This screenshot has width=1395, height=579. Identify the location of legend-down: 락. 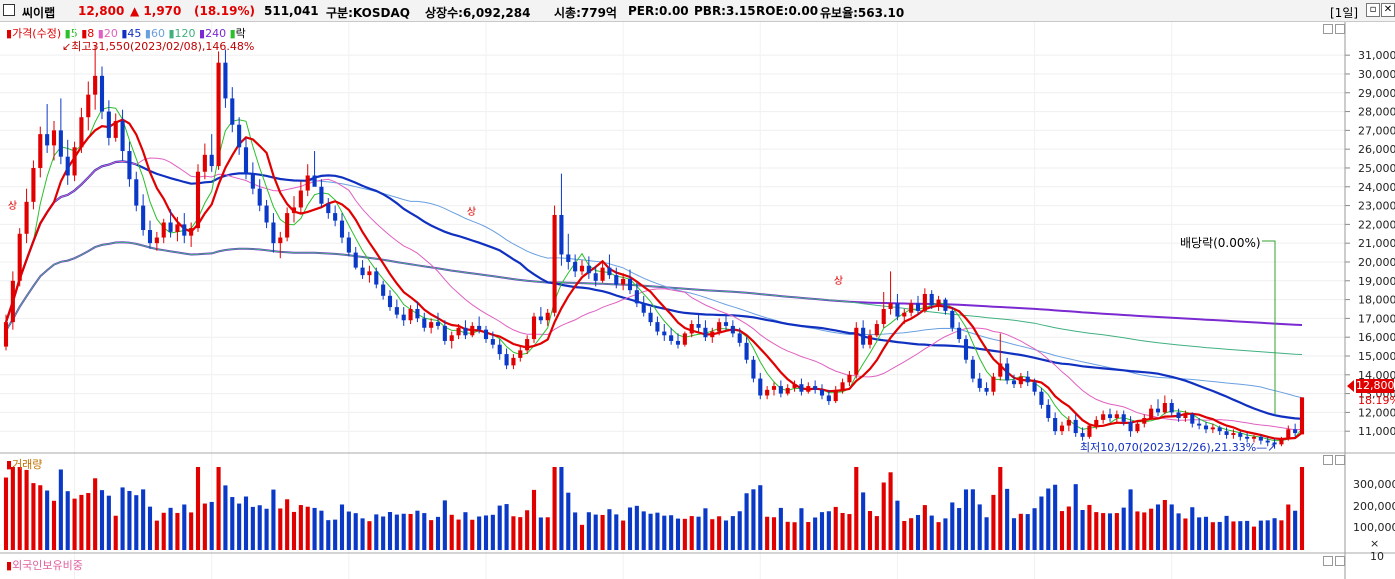
(240, 33).